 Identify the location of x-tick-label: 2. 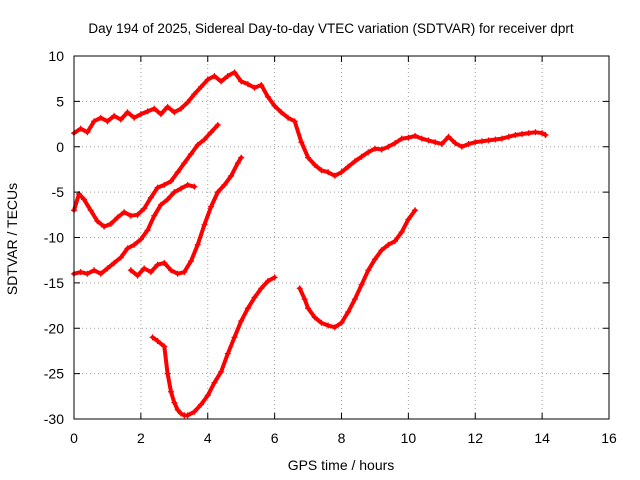
(141, 438).